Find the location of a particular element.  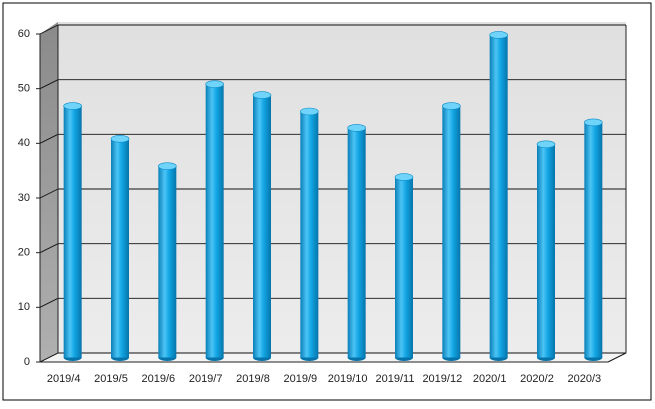

y-tick-label: 30 is located at coordinates (24, 198).